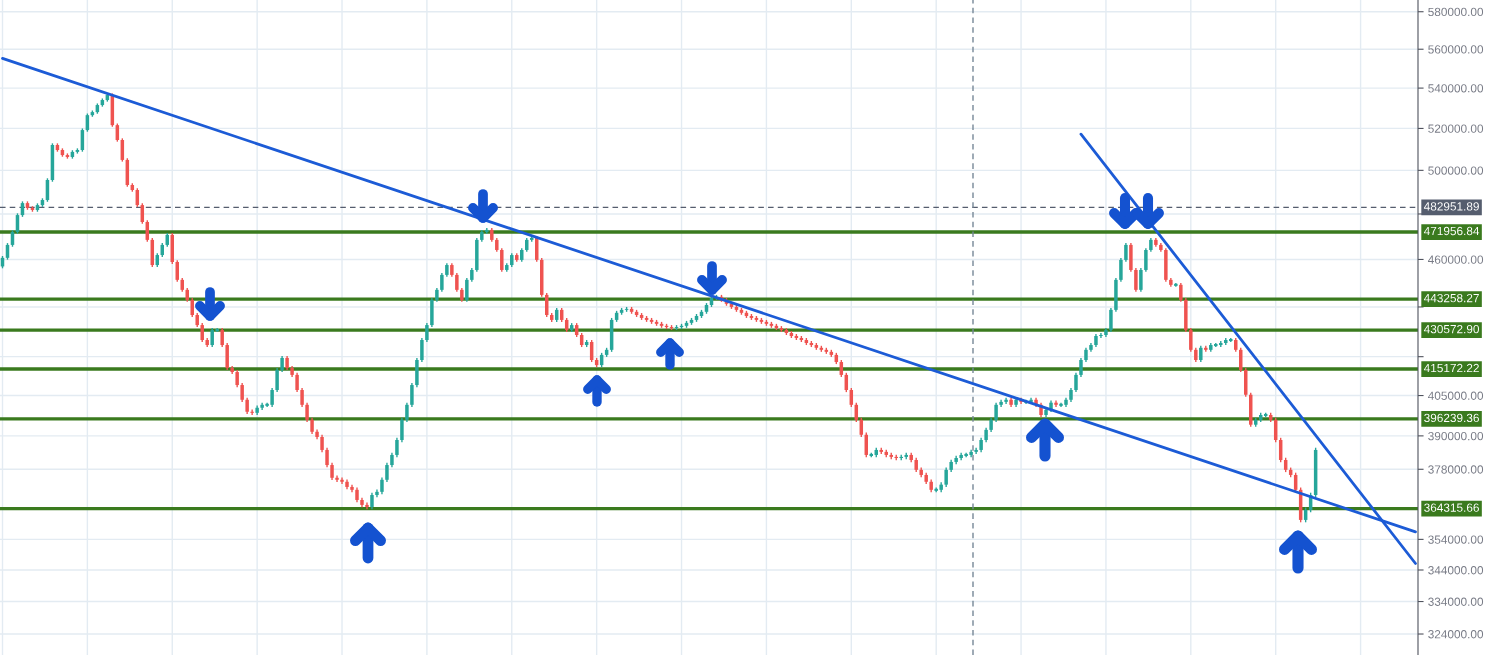 The width and height of the screenshot is (1486, 655). Describe the element at coordinates (1451, 368) in the screenshot. I see `ref-line-label: 415172.22` at that location.